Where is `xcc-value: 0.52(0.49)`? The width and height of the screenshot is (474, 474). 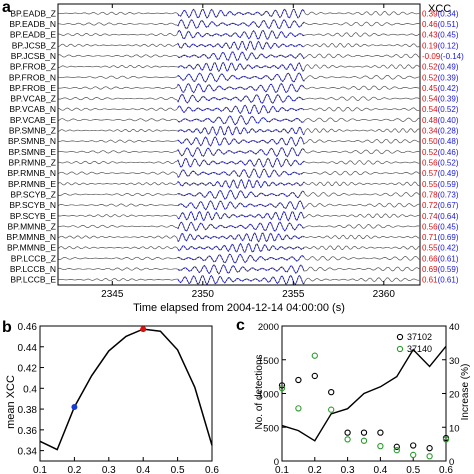
xcc-value: 0.52(0.49) is located at coordinates (440, 67).